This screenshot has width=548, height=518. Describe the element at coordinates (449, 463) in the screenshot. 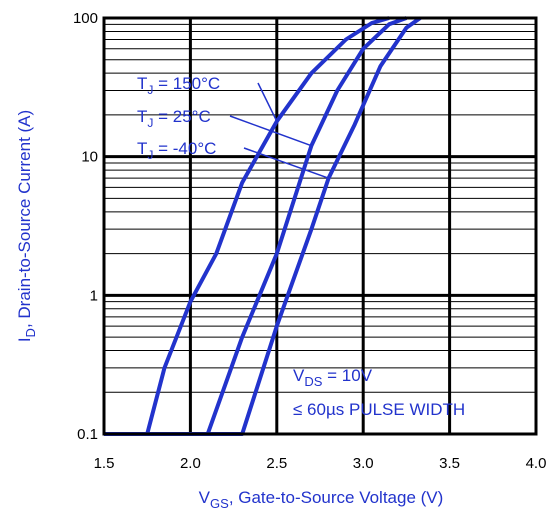

I see `x-tick-label: 3.5` at that location.